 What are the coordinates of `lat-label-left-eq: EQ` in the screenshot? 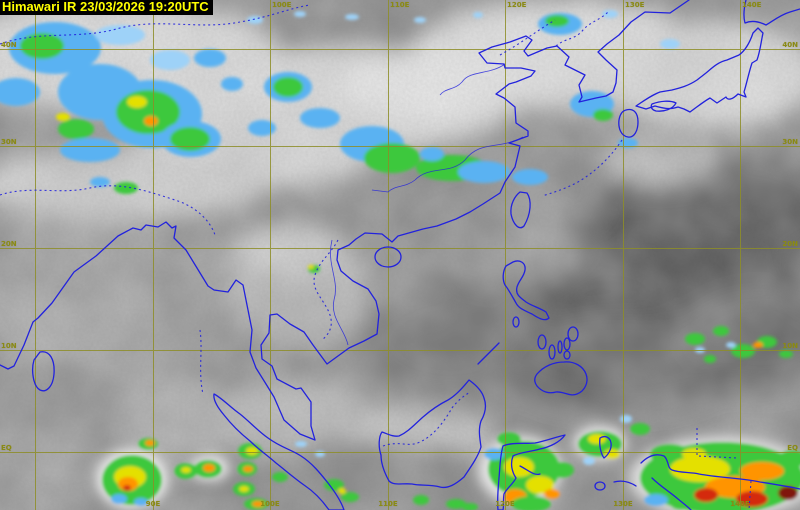 It's located at (6, 448).